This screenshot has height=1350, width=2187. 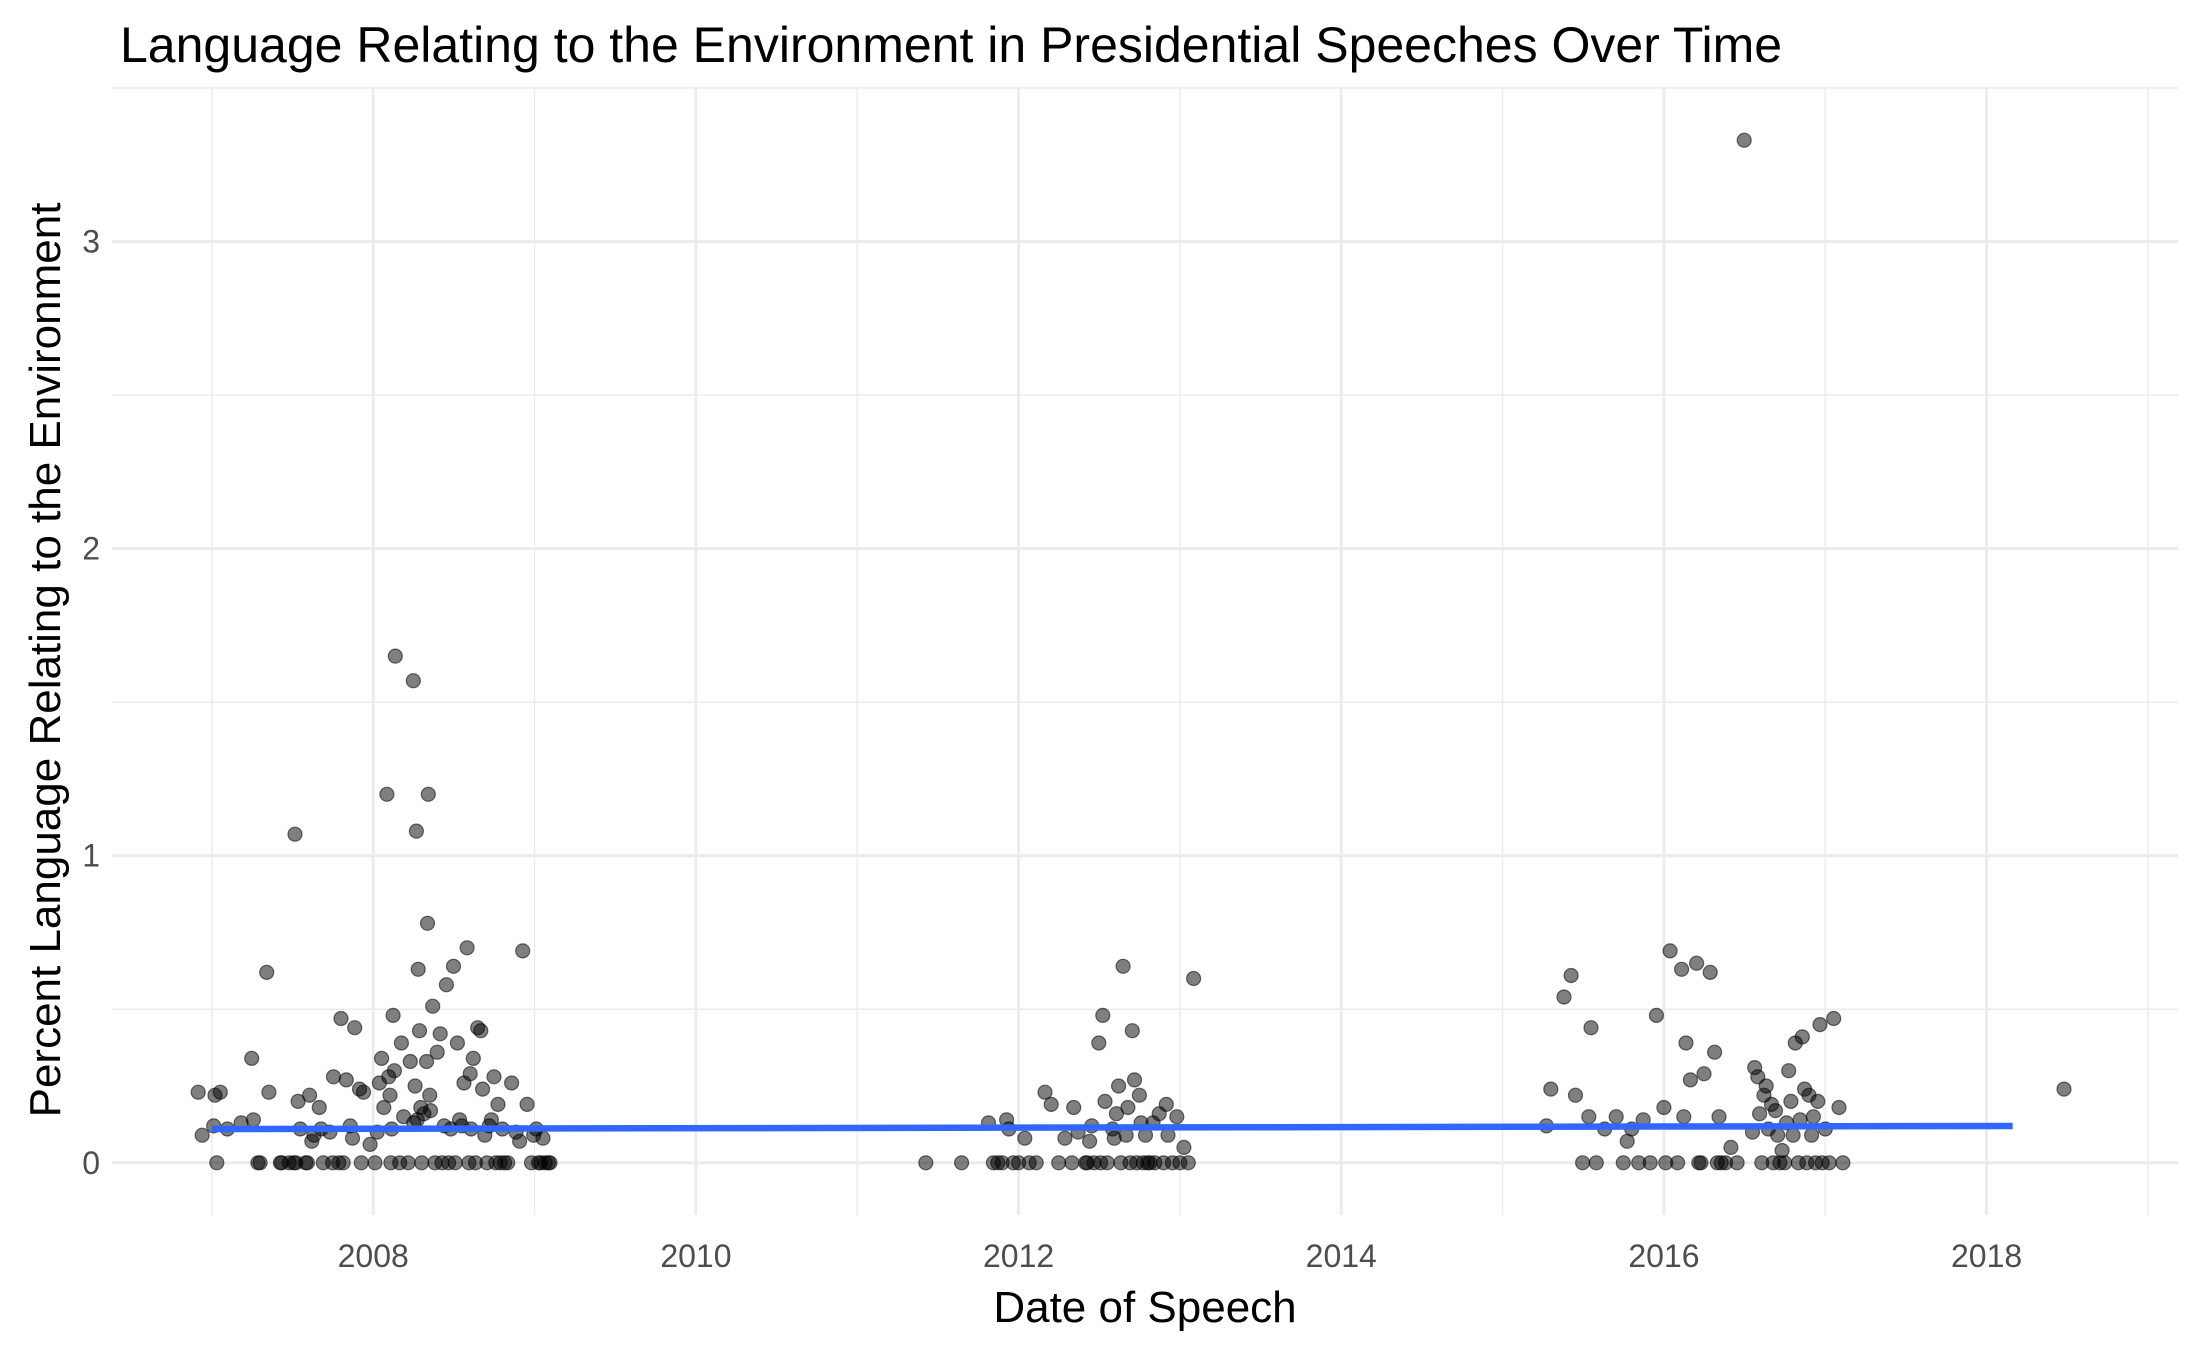 I want to click on x-axis-title: Date of Speech, so click(x=1144, y=1307).